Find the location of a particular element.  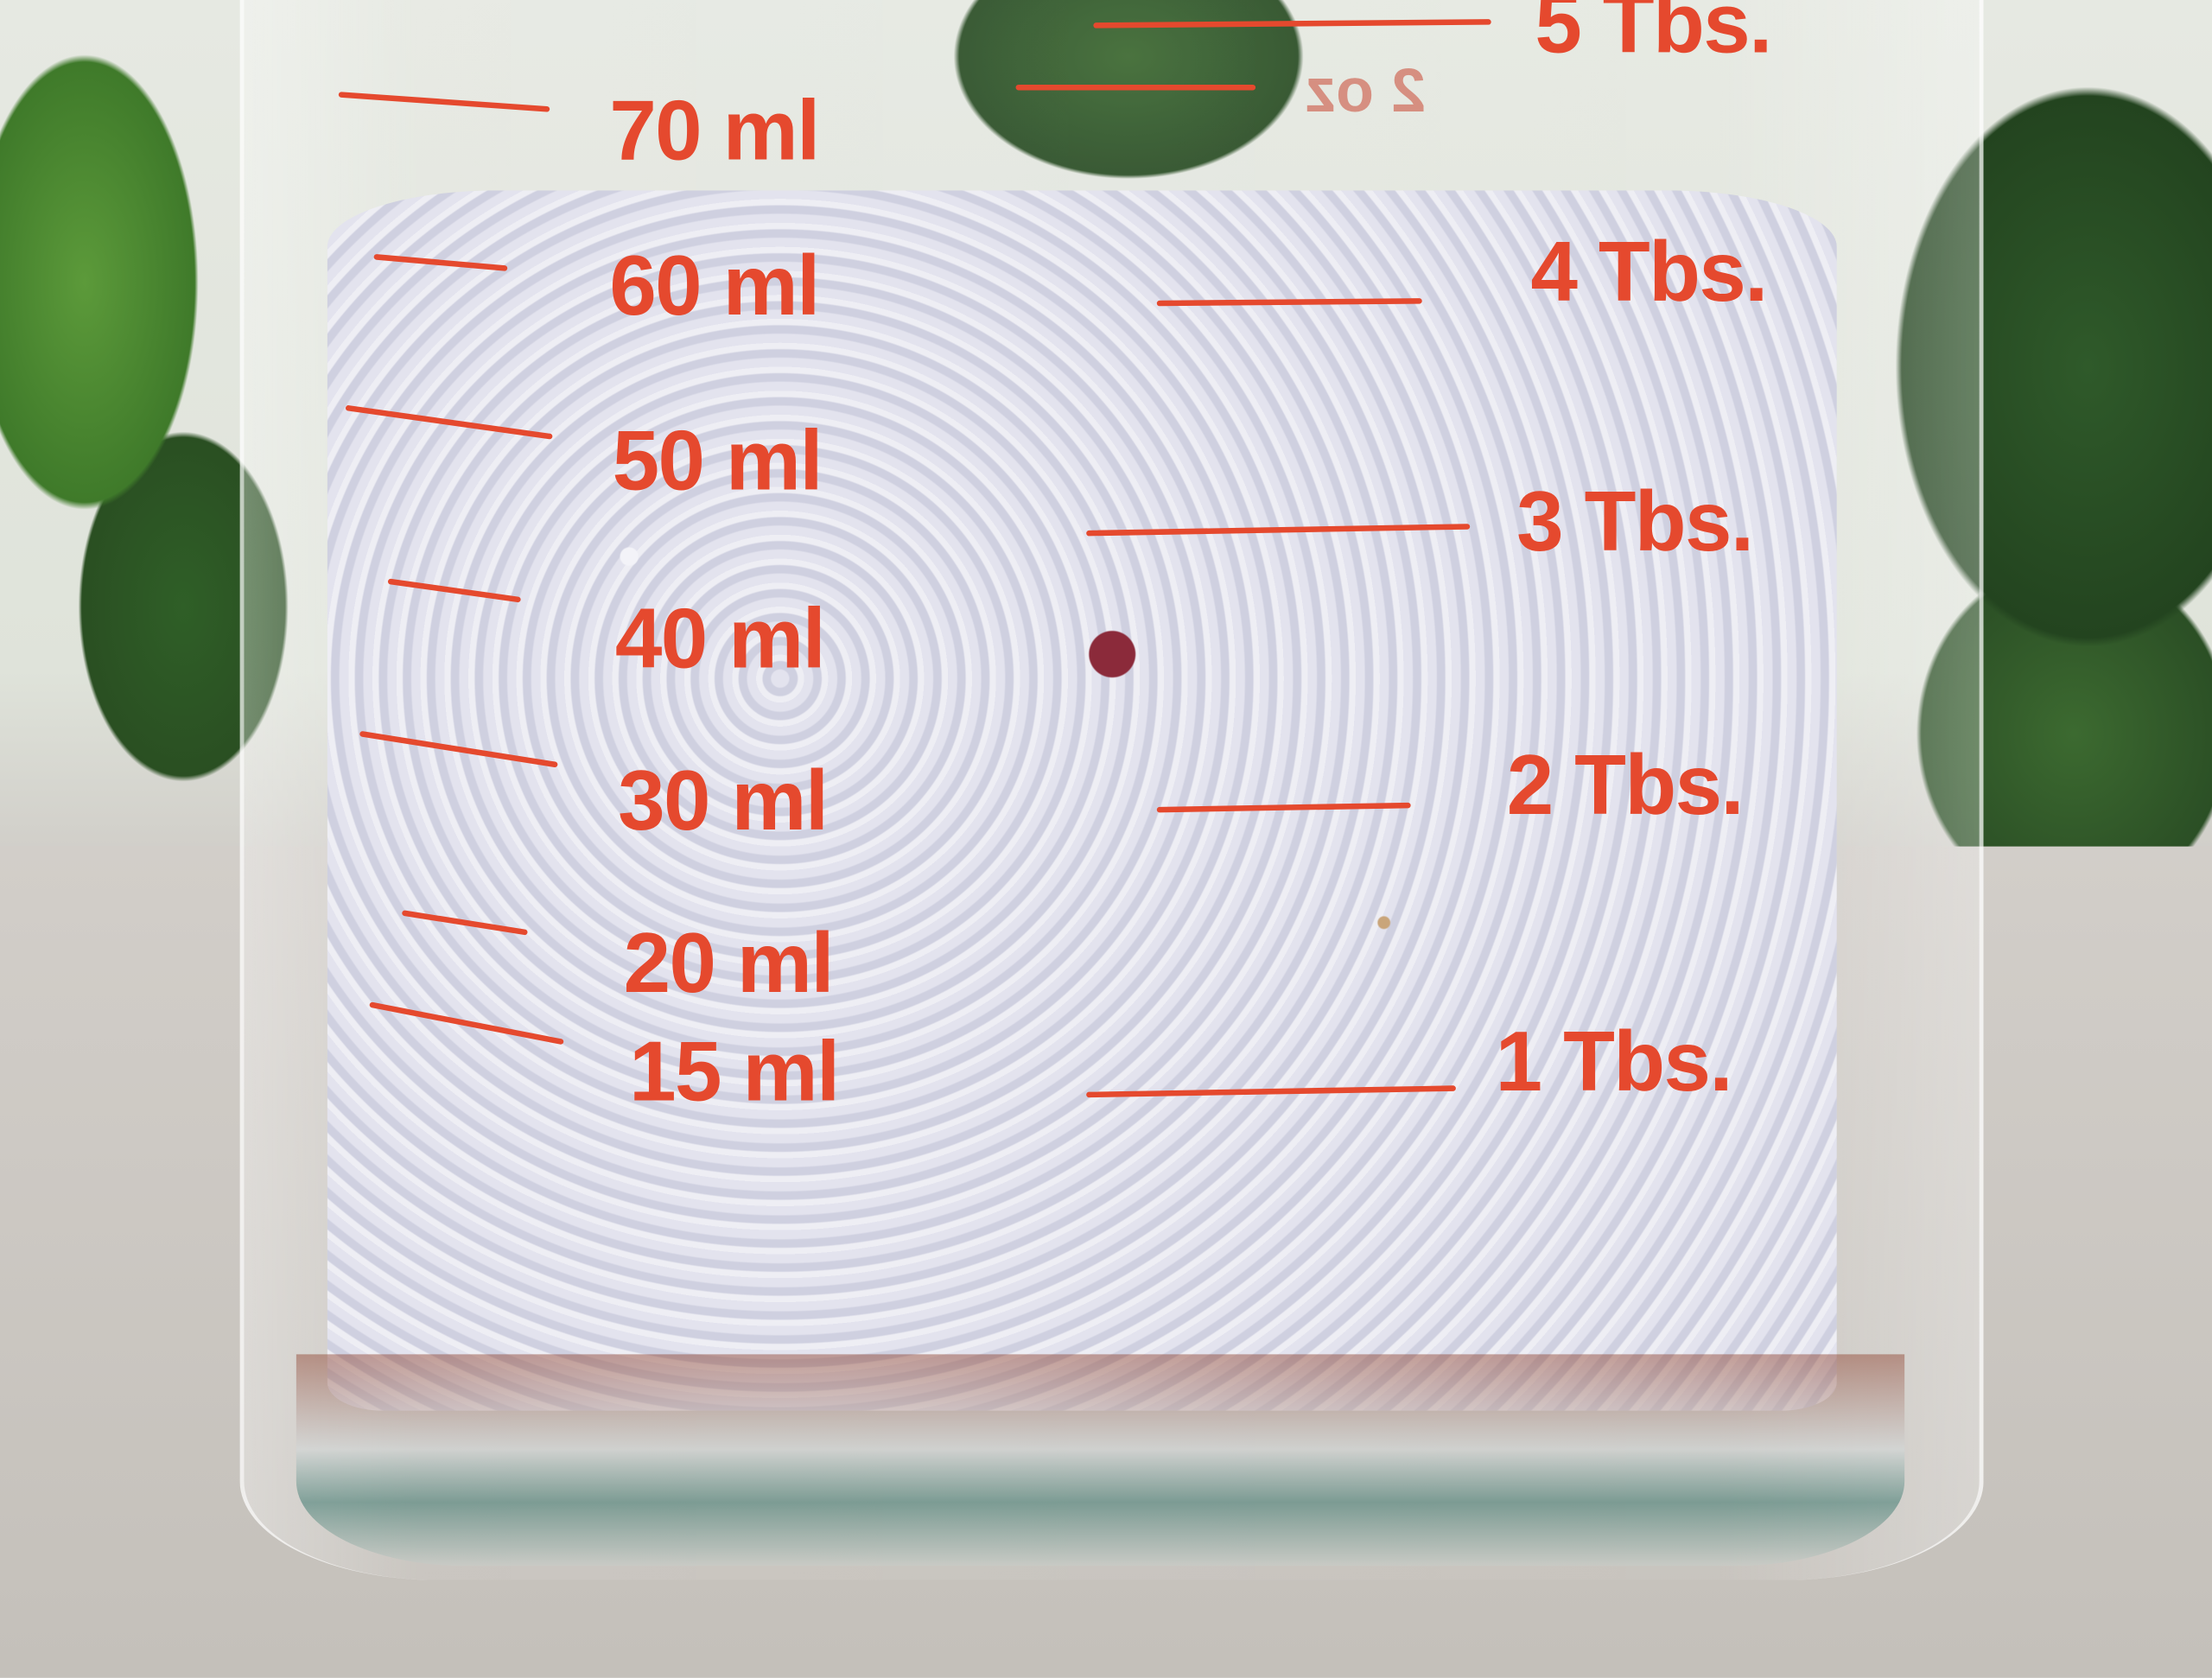

oz-label-mirrored: 2 oz is located at coordinates (1365, 91).